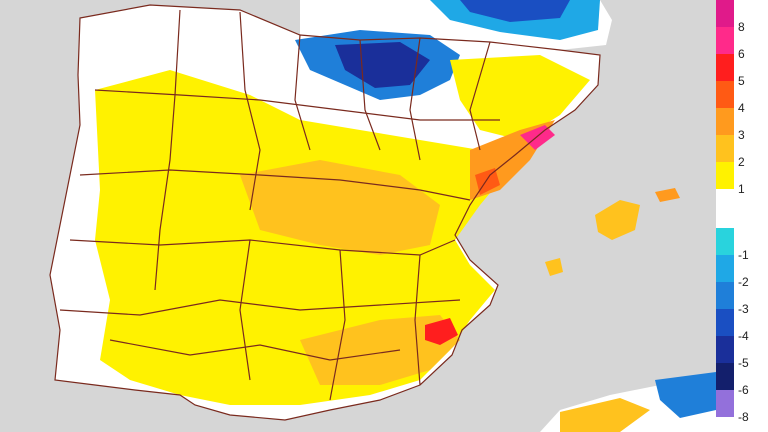  Describe the element at coordinates (617, 220) in the screenshot. I see `mallorca` at that location.